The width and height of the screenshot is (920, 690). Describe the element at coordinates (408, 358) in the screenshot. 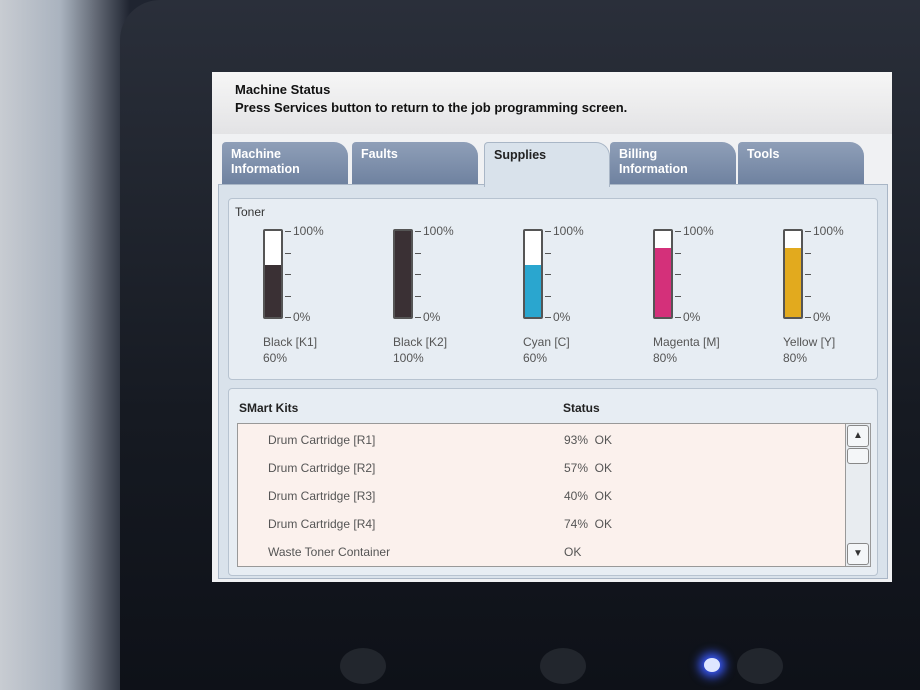

I see `toner-percent: 100%` at that location.